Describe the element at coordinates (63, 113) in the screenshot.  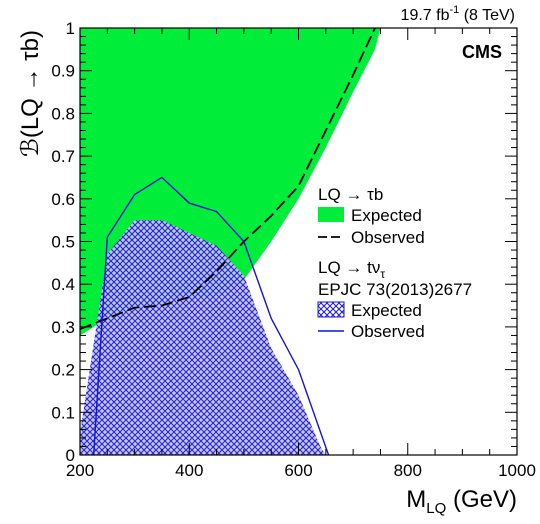
I see `y-tick-label: 0.8` at that location.